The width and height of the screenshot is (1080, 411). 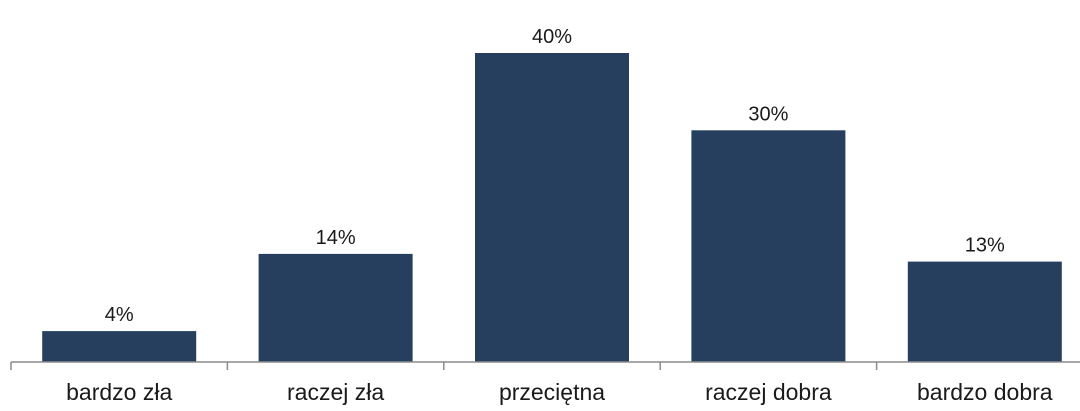 What do you see at coordinates (985, 246) in the screenshot?
I see `bar-value-label-4: 13%` at bounding box center [985, 246].